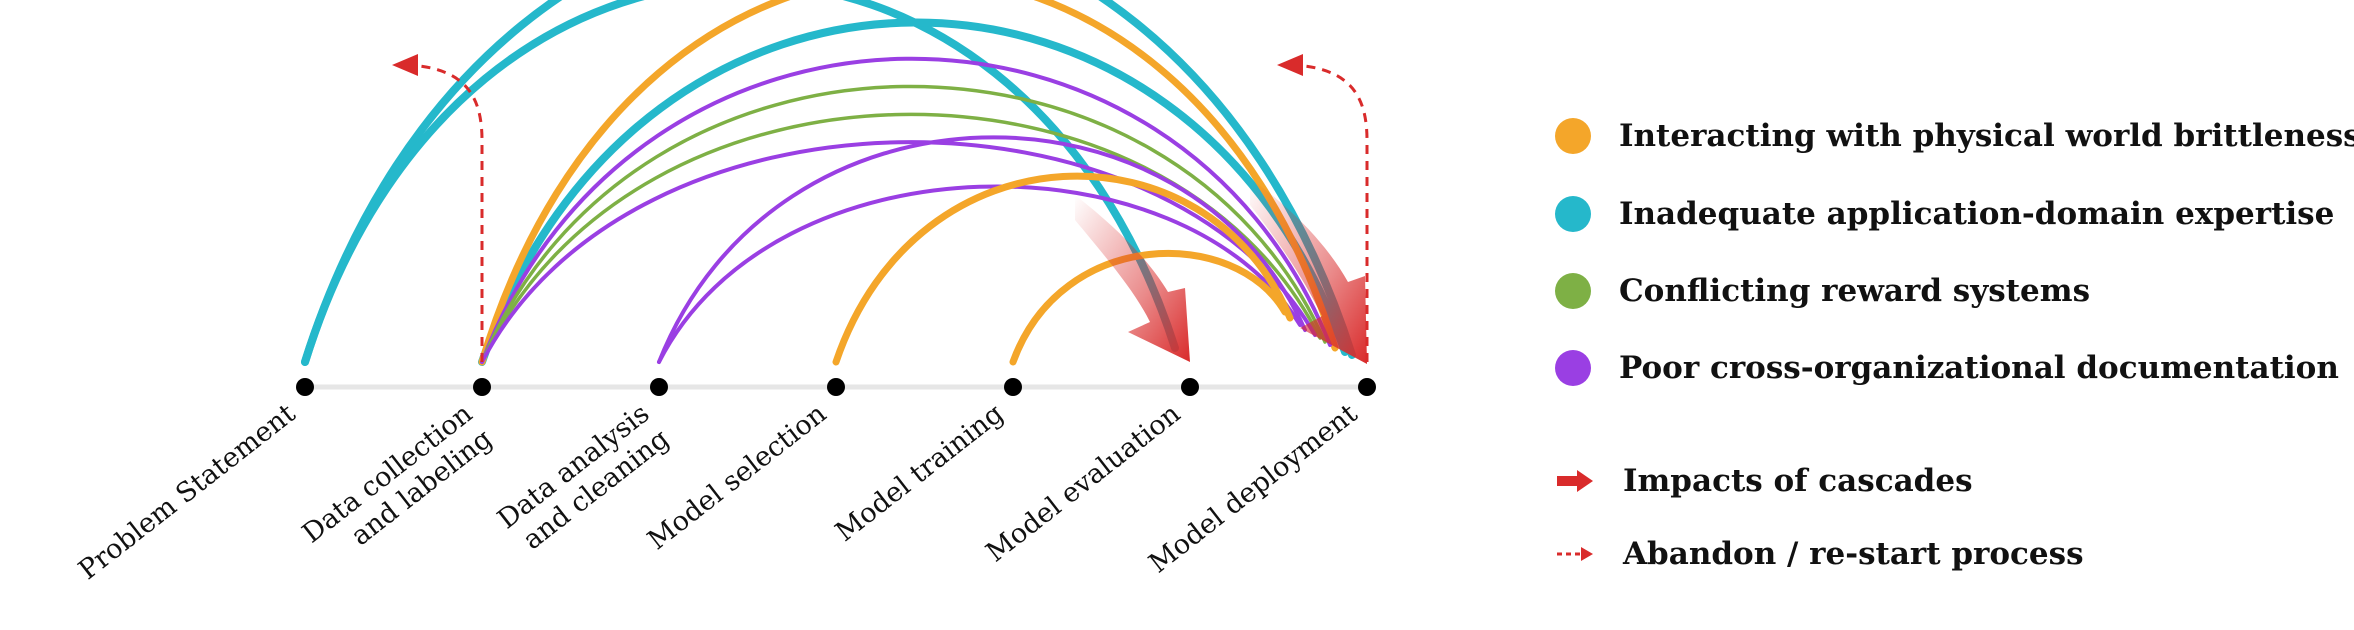 The width and height of the screenshot is (2354, 630). Describe the element at coordinates (1575, 554) in the screenshot. I see `dashed-arrow-icon` at that location.